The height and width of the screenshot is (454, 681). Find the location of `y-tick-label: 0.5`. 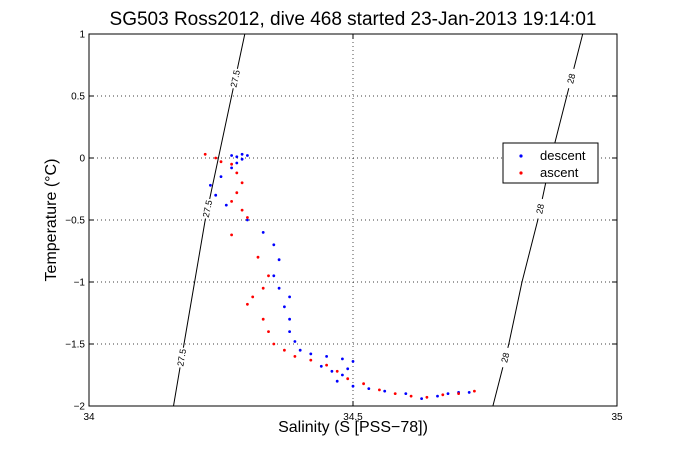

y-tick-label: 0.5 is located at coordinates (78, 97).